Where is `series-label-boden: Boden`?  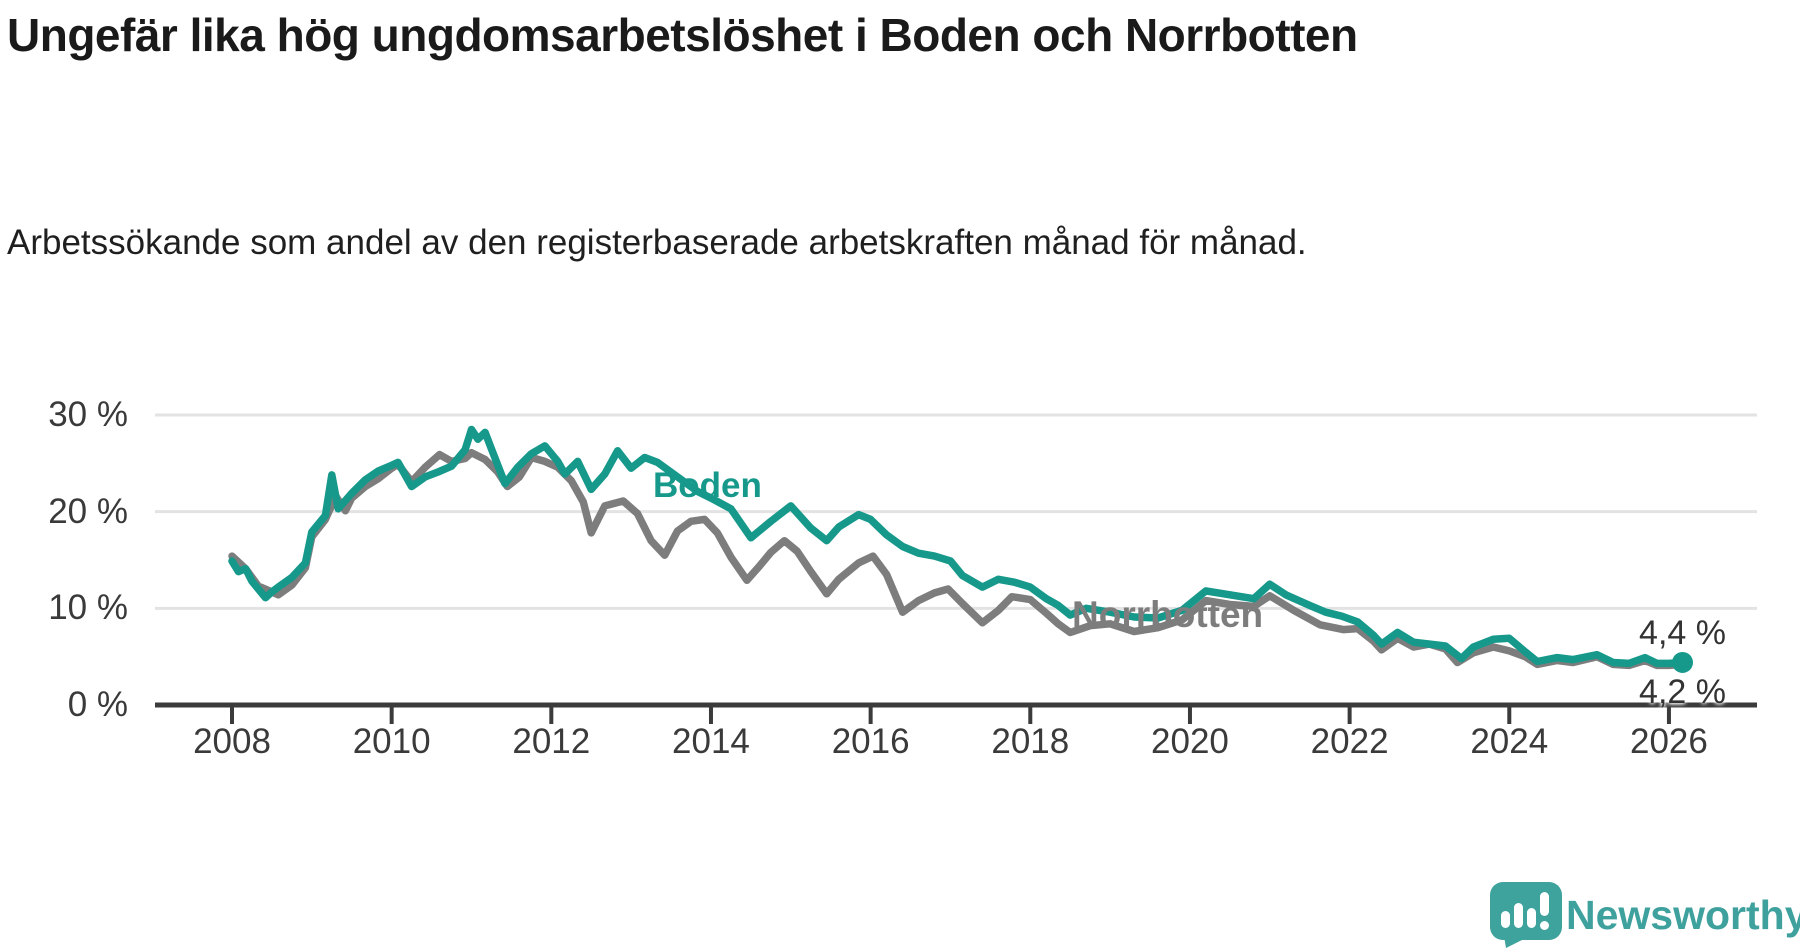 series-label-boden: Boden is located at coordinates (707, 485).